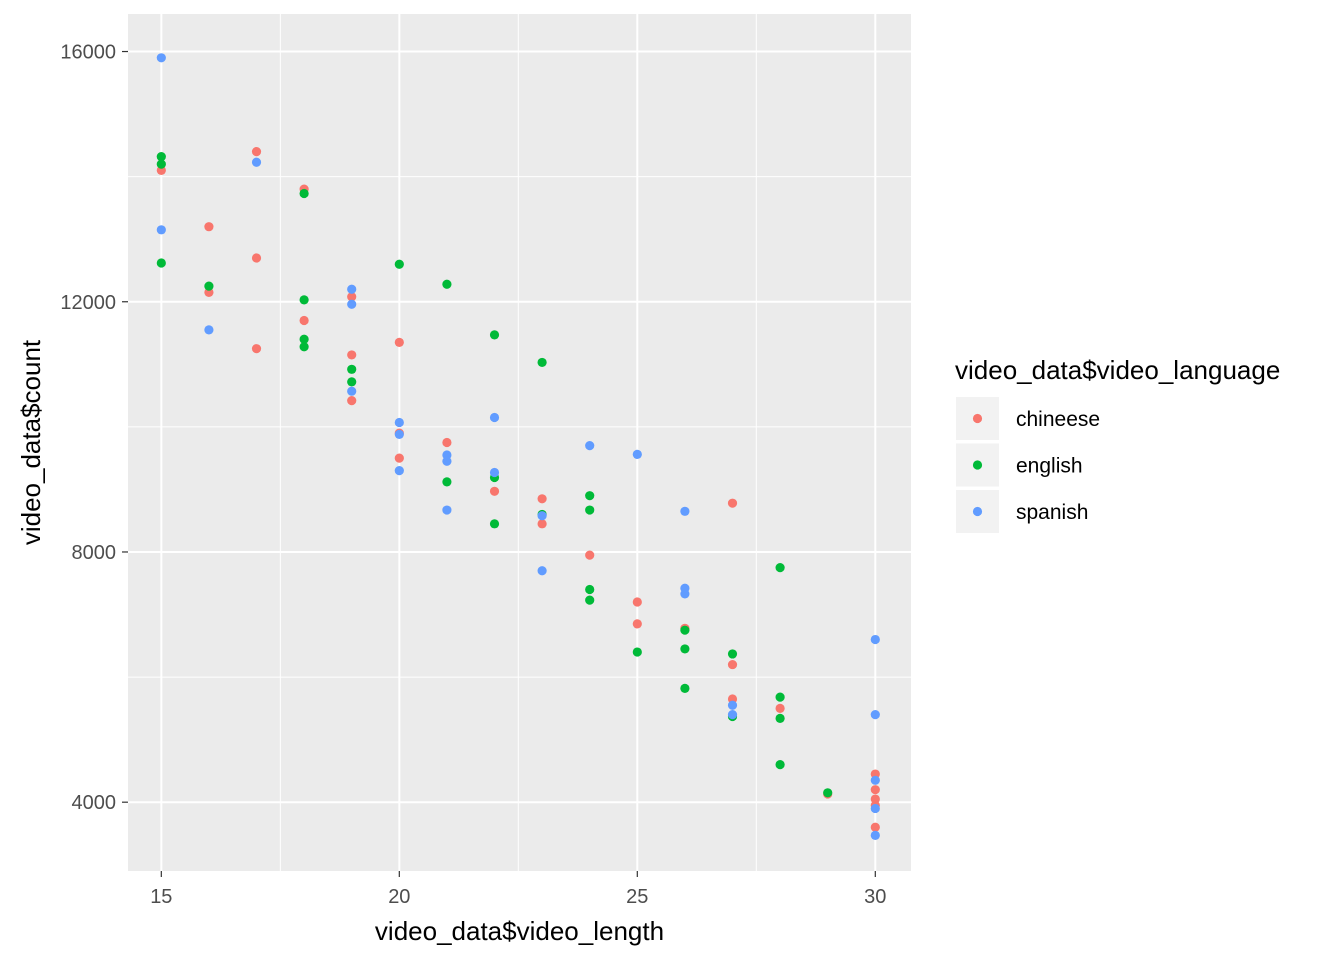 This screenshot has height=960, width=1344. I want to click on y-tick-label-0: 4000, so click(94, 803).